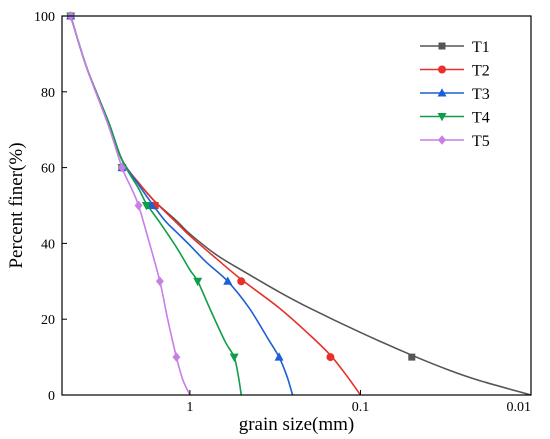 The image size is (550, 439). What do you see at coordinates (44, 17) in the screenshot?
I see `y-tick-label: 100` at bounding box center [44, 17].